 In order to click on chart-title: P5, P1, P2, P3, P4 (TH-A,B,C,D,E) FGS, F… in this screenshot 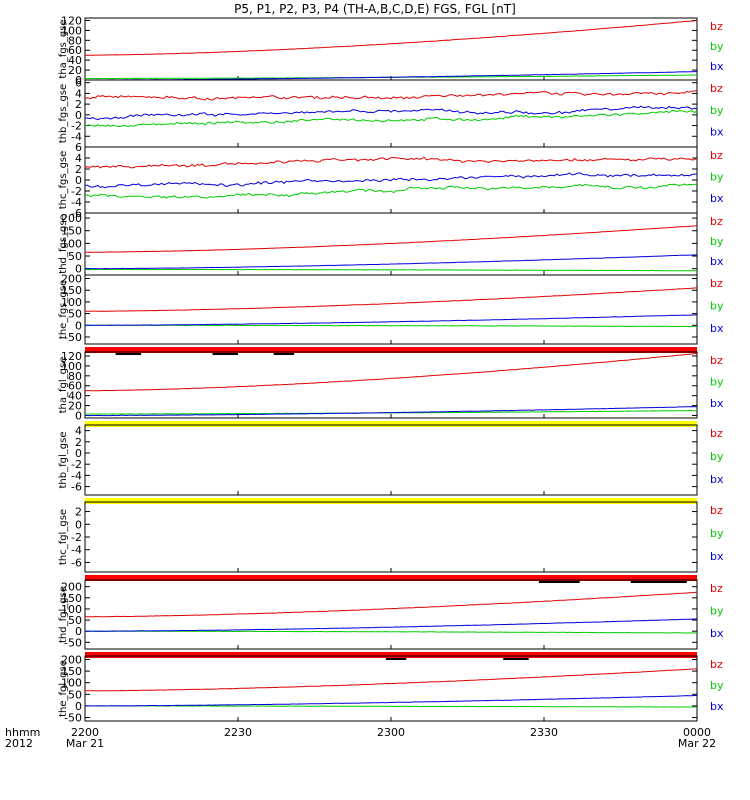, I will do `click(375, 9)`.